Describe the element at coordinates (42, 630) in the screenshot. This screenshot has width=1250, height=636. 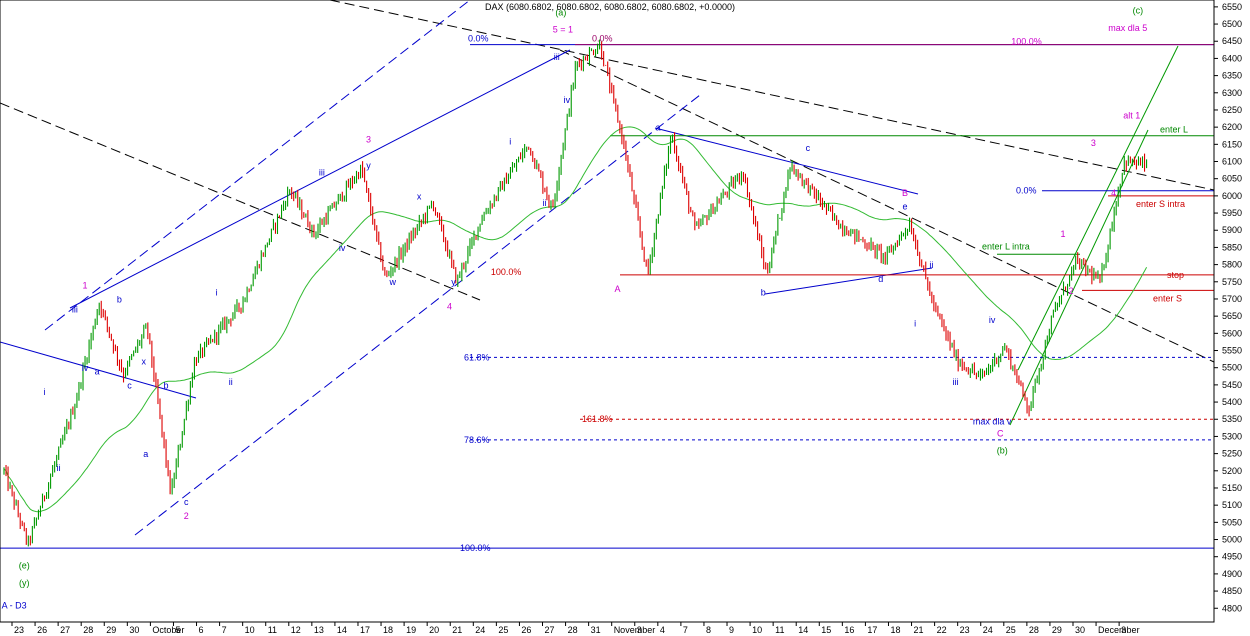
I see `x-tick-label: 26` at that location.